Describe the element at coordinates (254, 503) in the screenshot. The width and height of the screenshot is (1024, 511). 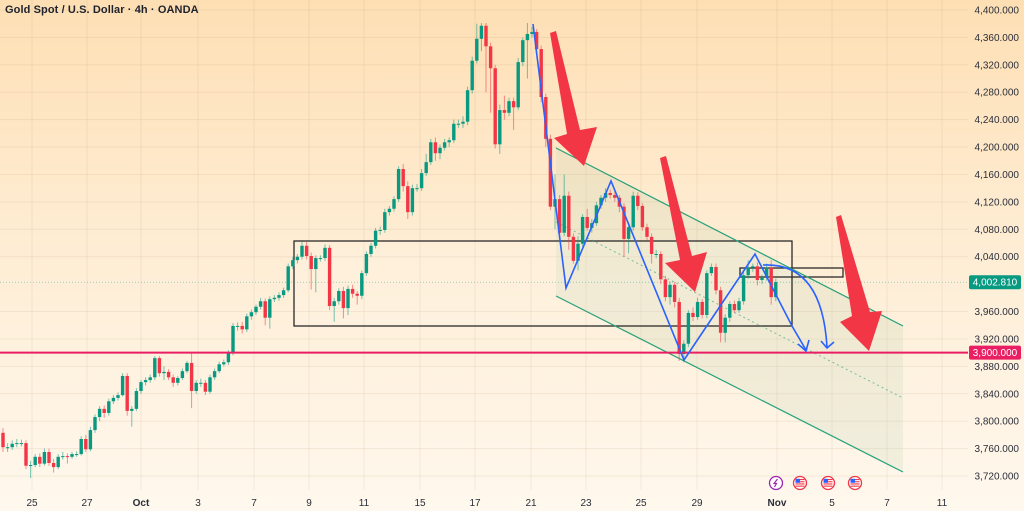
I see `time-tick-label: 7` at that location.